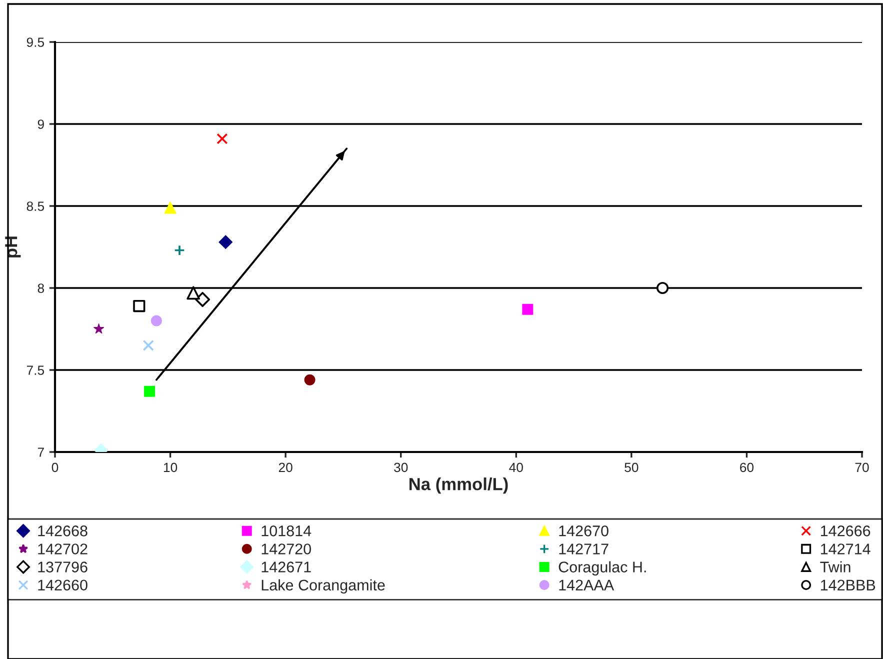 The height and width of the screenshot is (659, 883). What do you see at coordinates (583, 531) in the screenshot?
I see `legend-label: 142670` at bounding box center [583, 531].